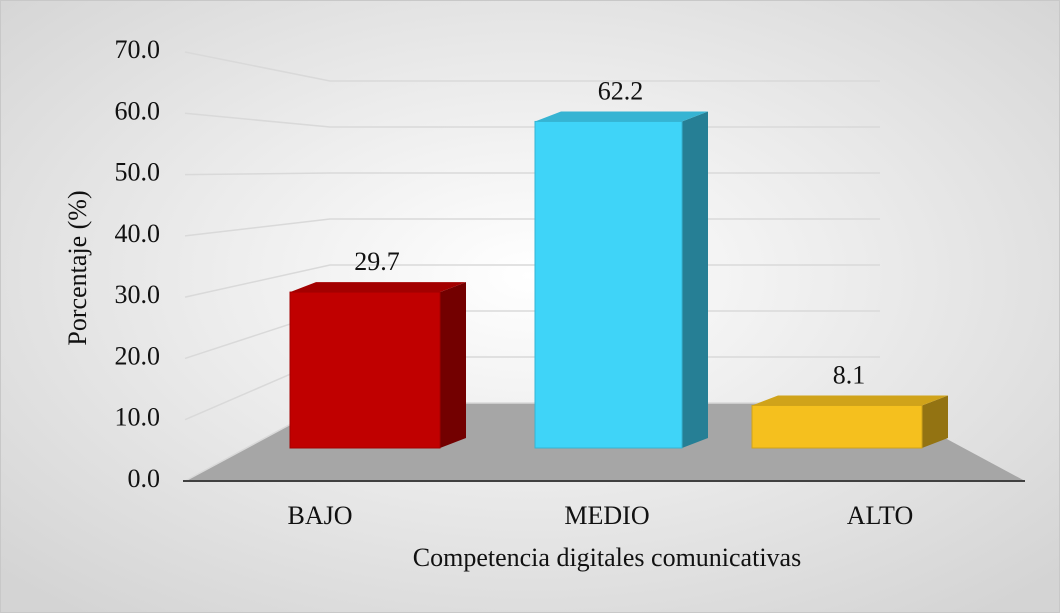 This screenshot has height=613, width=1060. Describe the element at coordinates (144, 478) in the screenshot. I see `y-tick-label: 0.0` at that location.